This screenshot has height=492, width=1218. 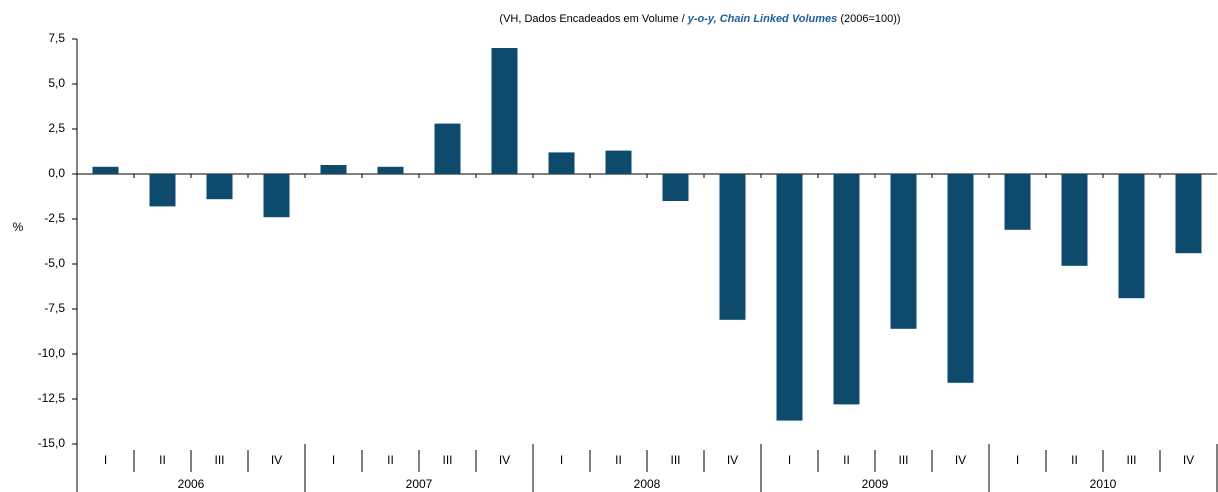 What do you see at coordinates (56, 38) in the screenshot?
I see `y-tick-label: 7,5` at bounding box center [56, 38].